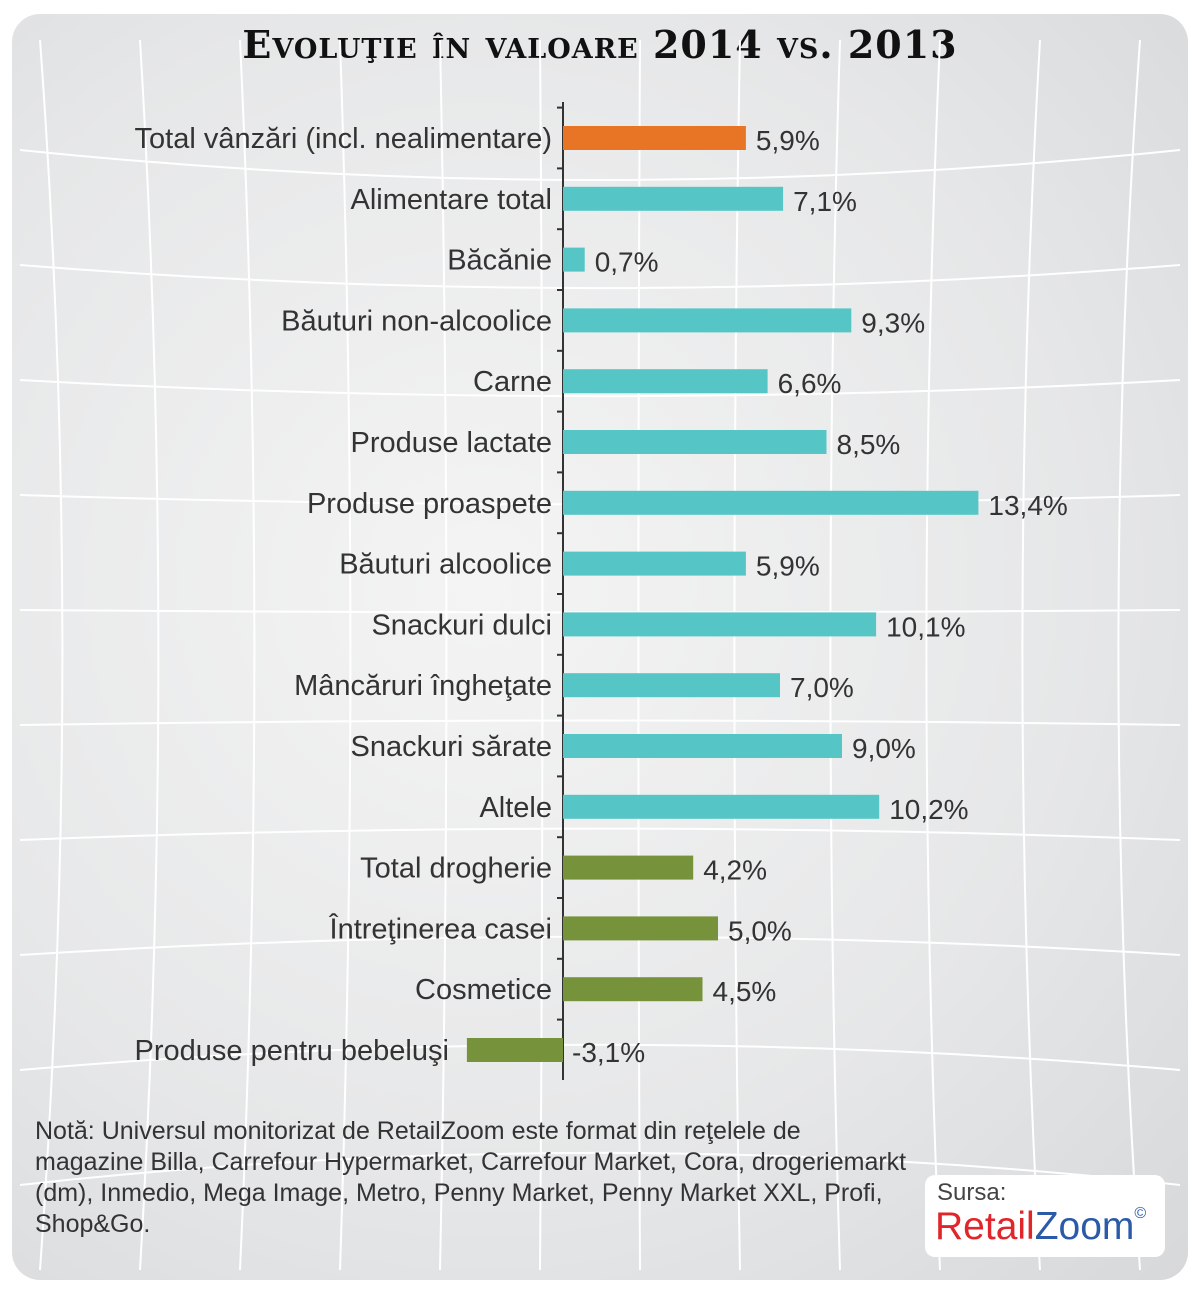  Describe the element at coordinates (1027, 505) in the screenshot. I see `value-label: 13,4%` at that location.